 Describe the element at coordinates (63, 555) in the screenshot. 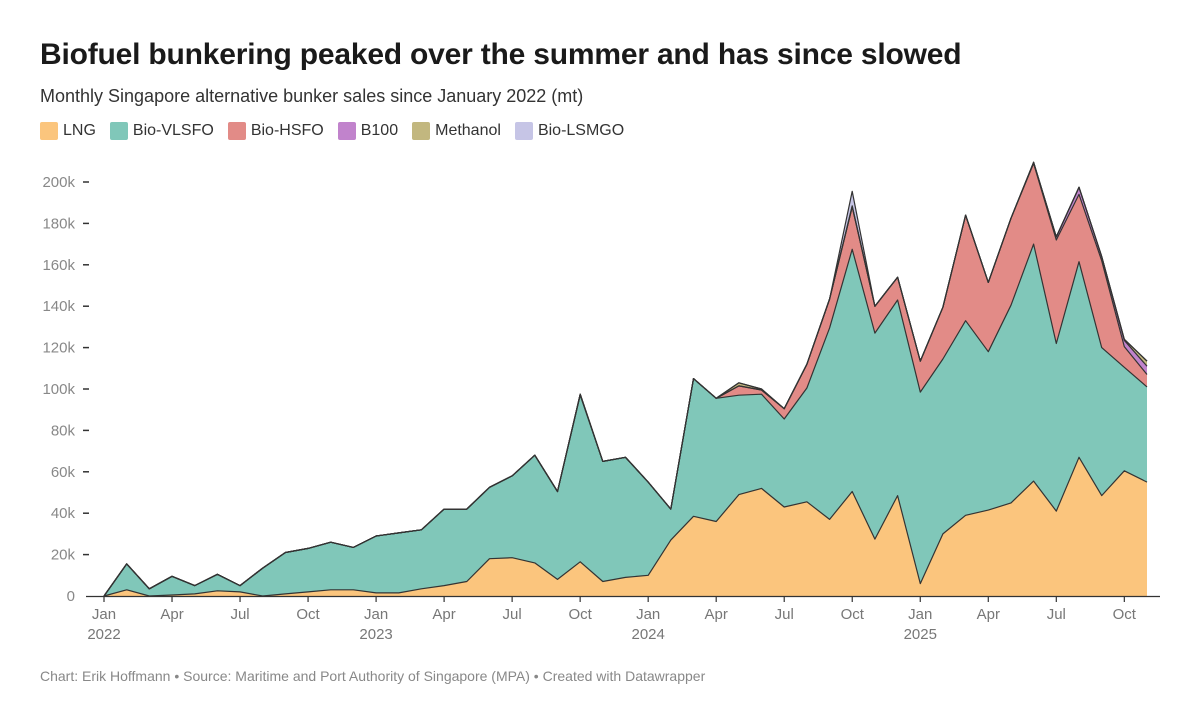

I see `y-tick-label: 20k` at that location.